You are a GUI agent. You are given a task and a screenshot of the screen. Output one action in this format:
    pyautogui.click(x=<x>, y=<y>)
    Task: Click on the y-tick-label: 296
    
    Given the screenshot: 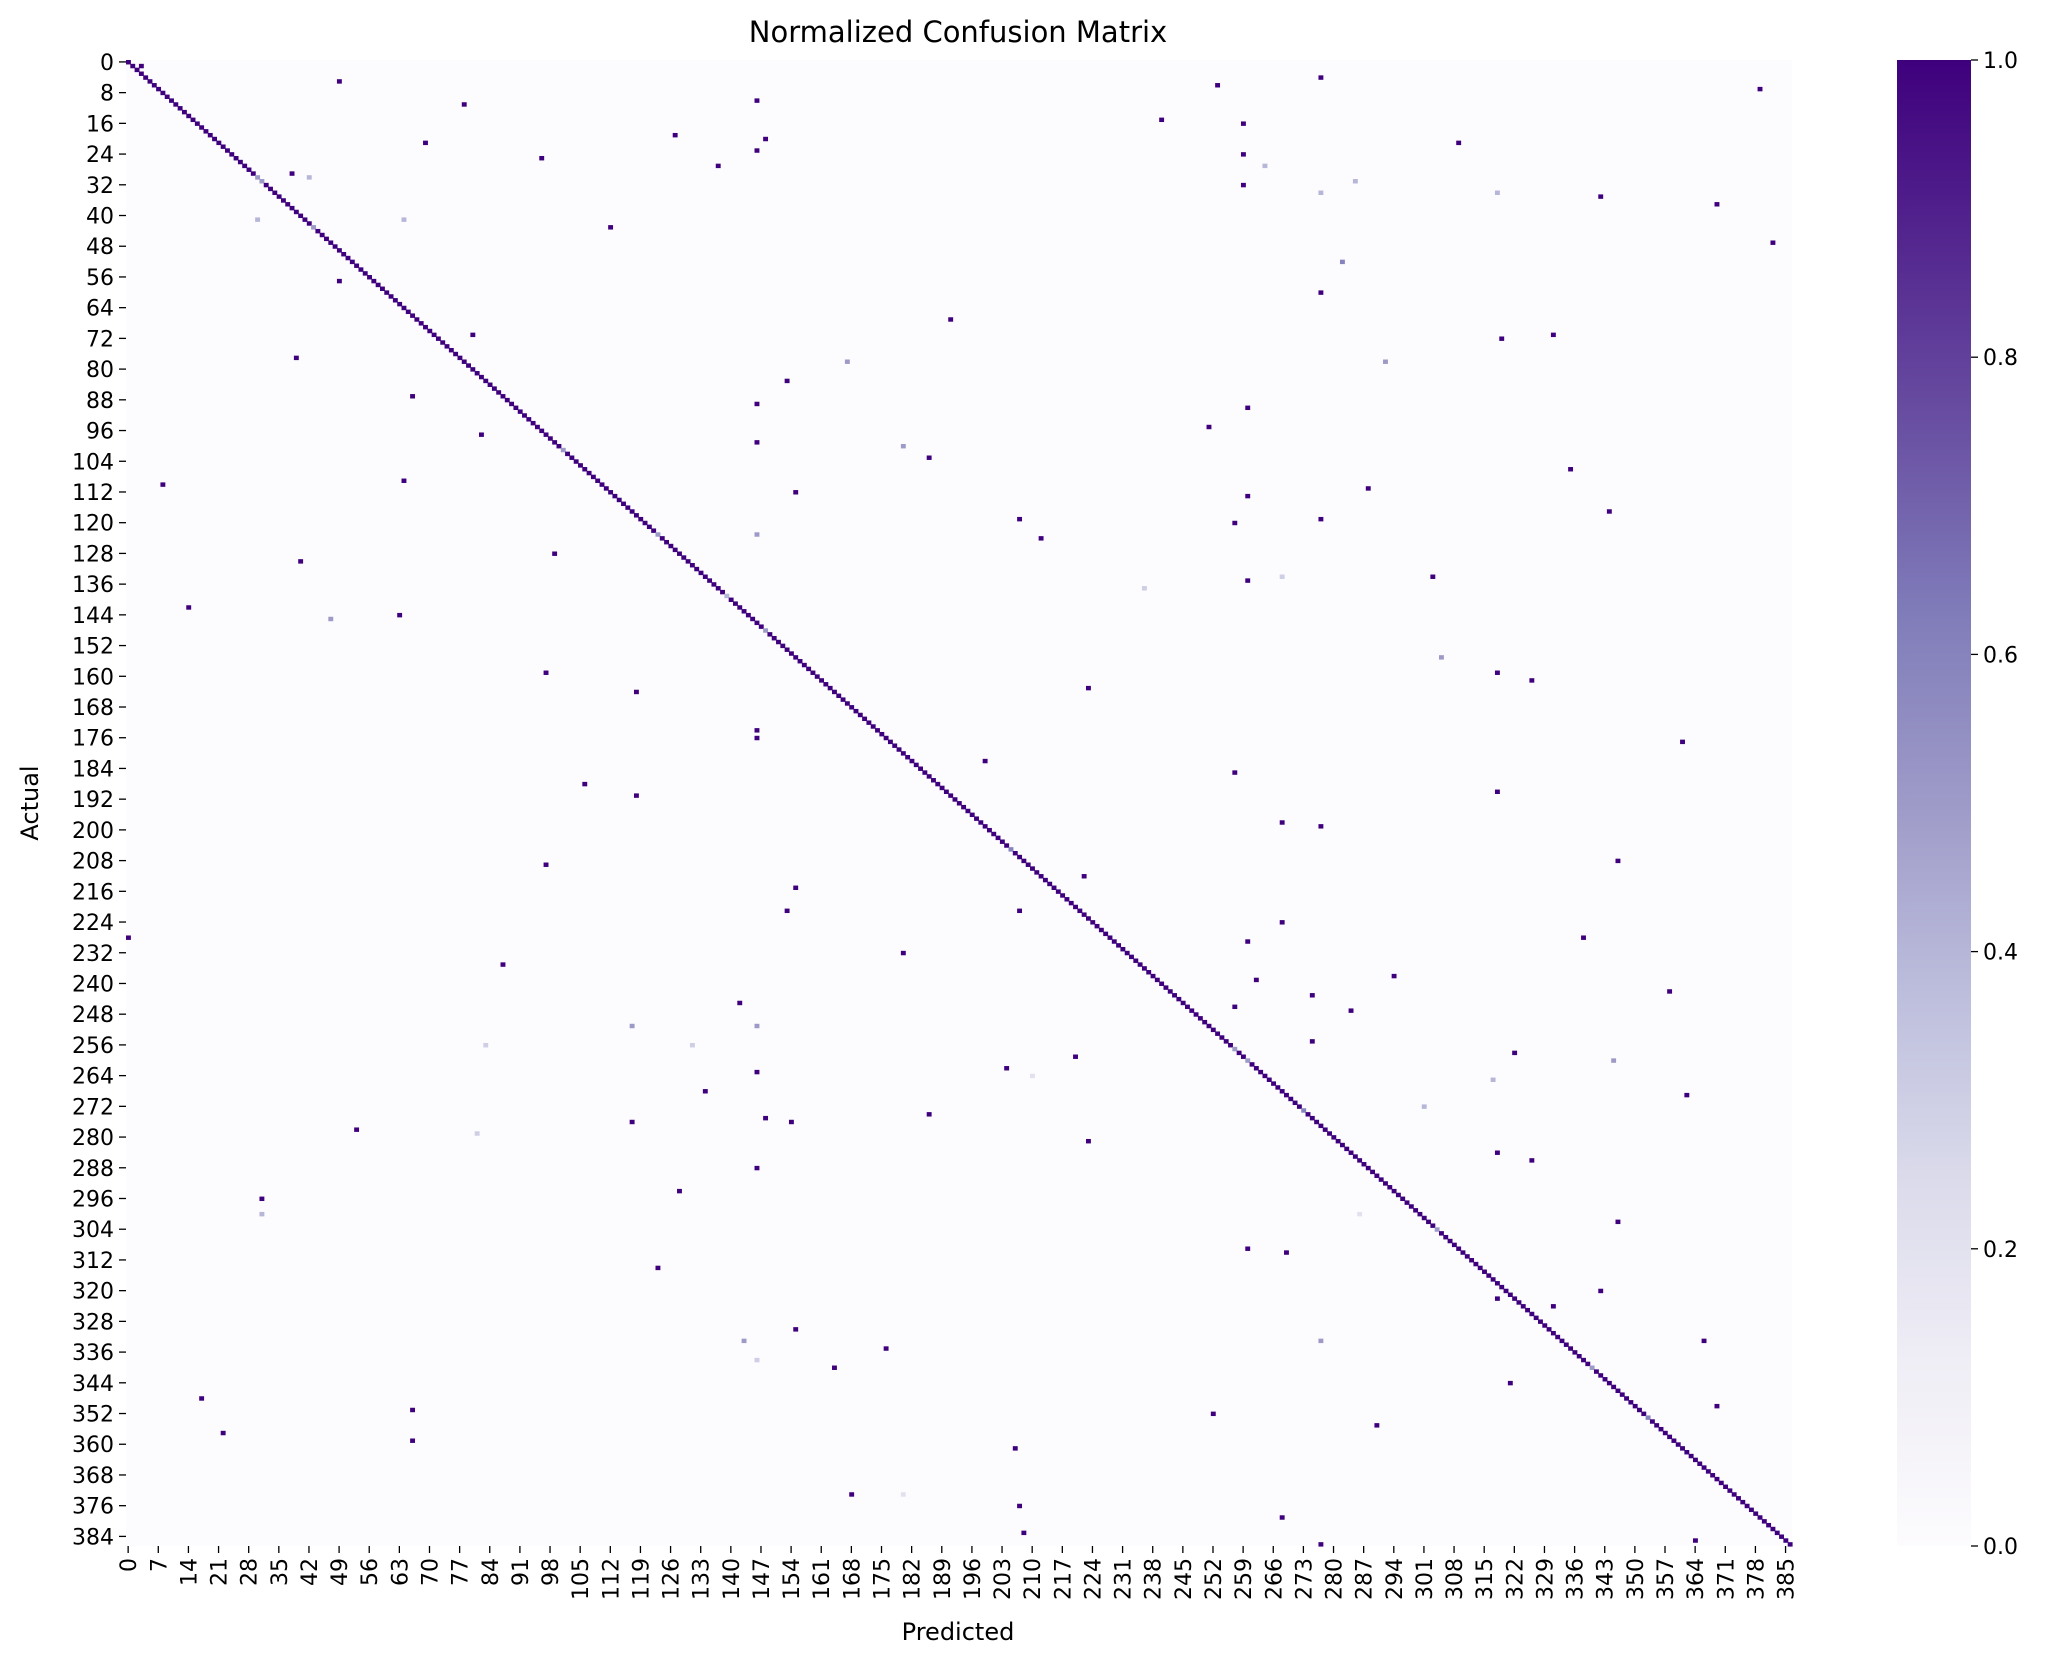 What is the action you would take?
    pyautogui.click(x=93, y=1199)
    